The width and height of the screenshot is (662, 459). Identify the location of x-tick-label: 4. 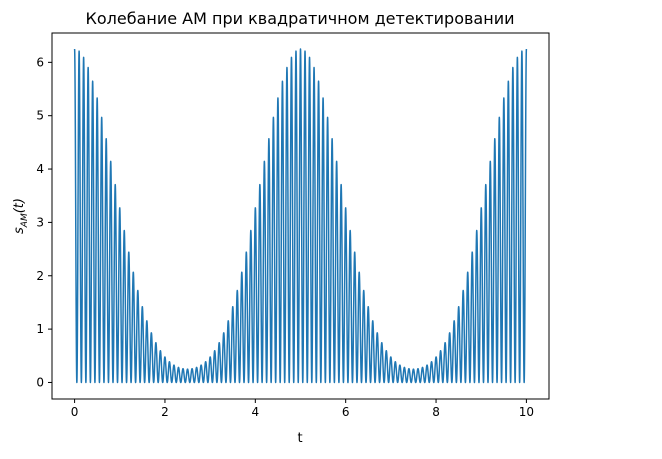
(255, 412).